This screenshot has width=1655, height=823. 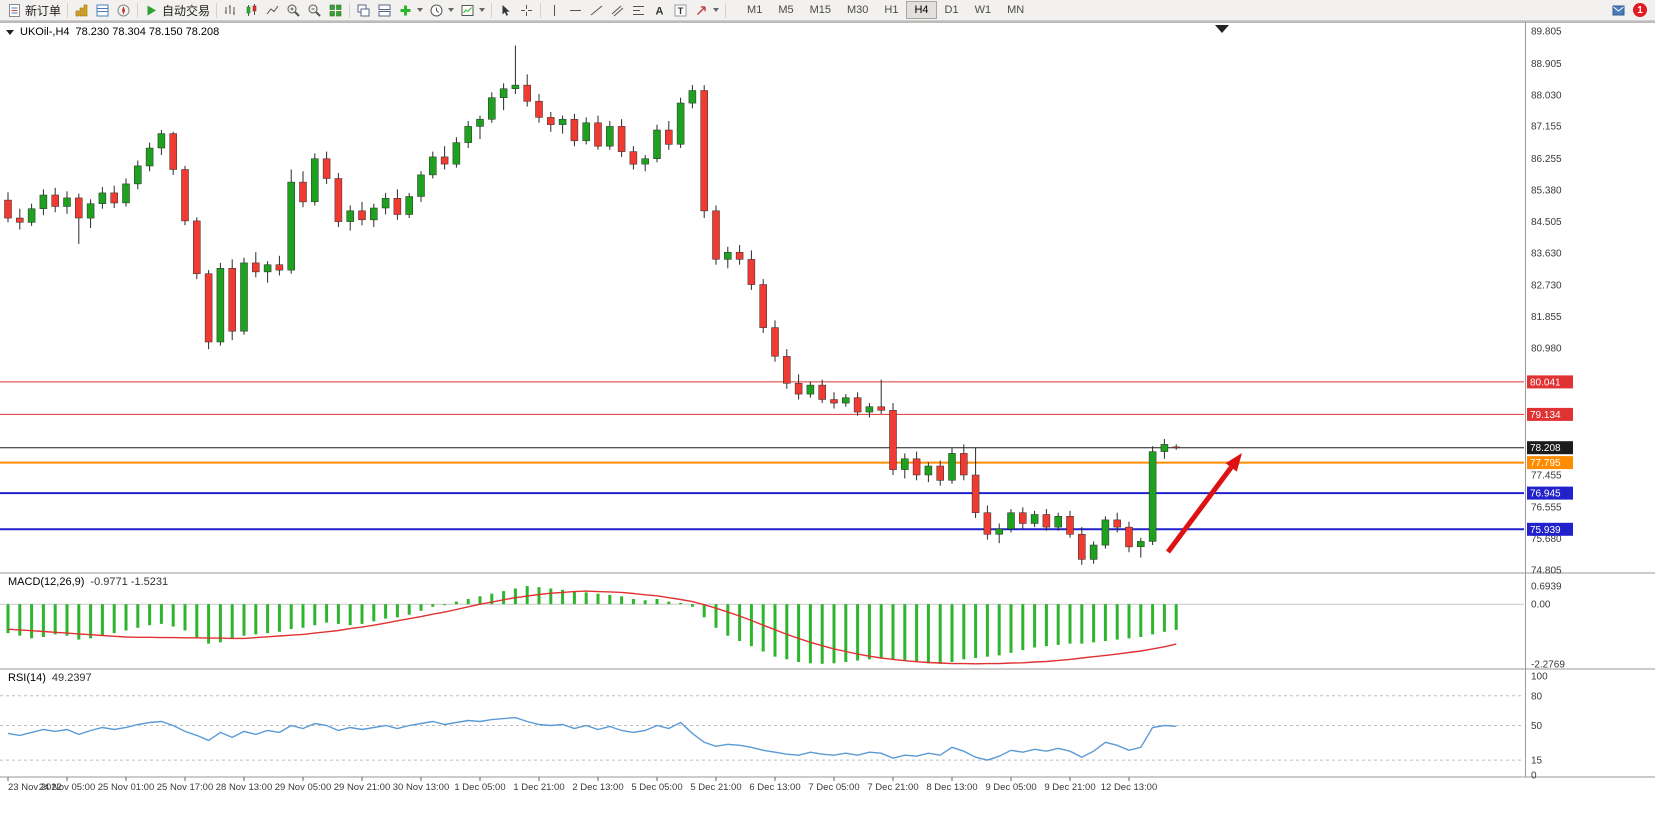 I want to click on tile-horizontal-button, so click(x=384, y=10).